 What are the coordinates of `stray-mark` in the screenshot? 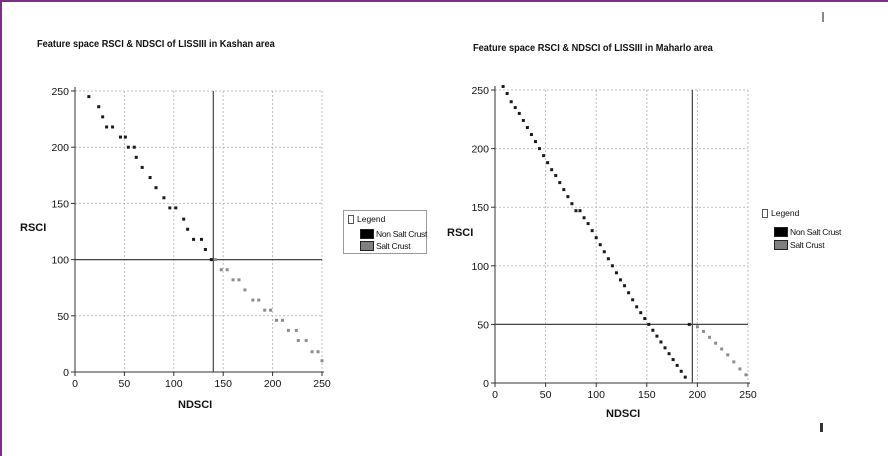 It's located at (821, 427).